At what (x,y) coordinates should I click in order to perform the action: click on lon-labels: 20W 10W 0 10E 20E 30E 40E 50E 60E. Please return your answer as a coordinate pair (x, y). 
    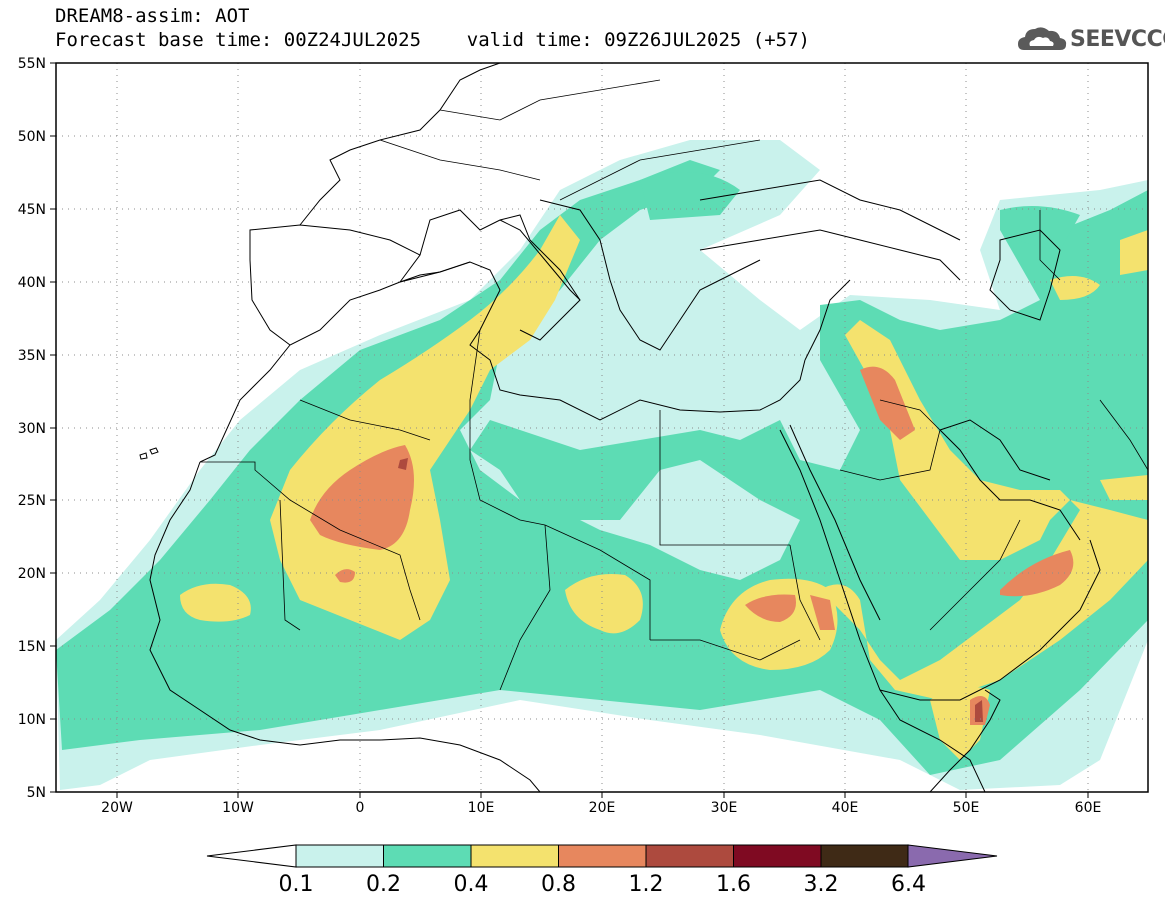
    Looking at the image, I should click on (601, 808).